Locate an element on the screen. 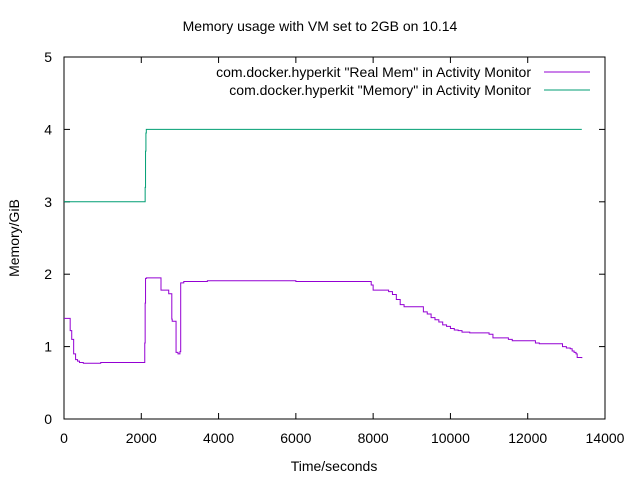  y-axis-title: Memory/GiB is located at coordinates (14, 238).